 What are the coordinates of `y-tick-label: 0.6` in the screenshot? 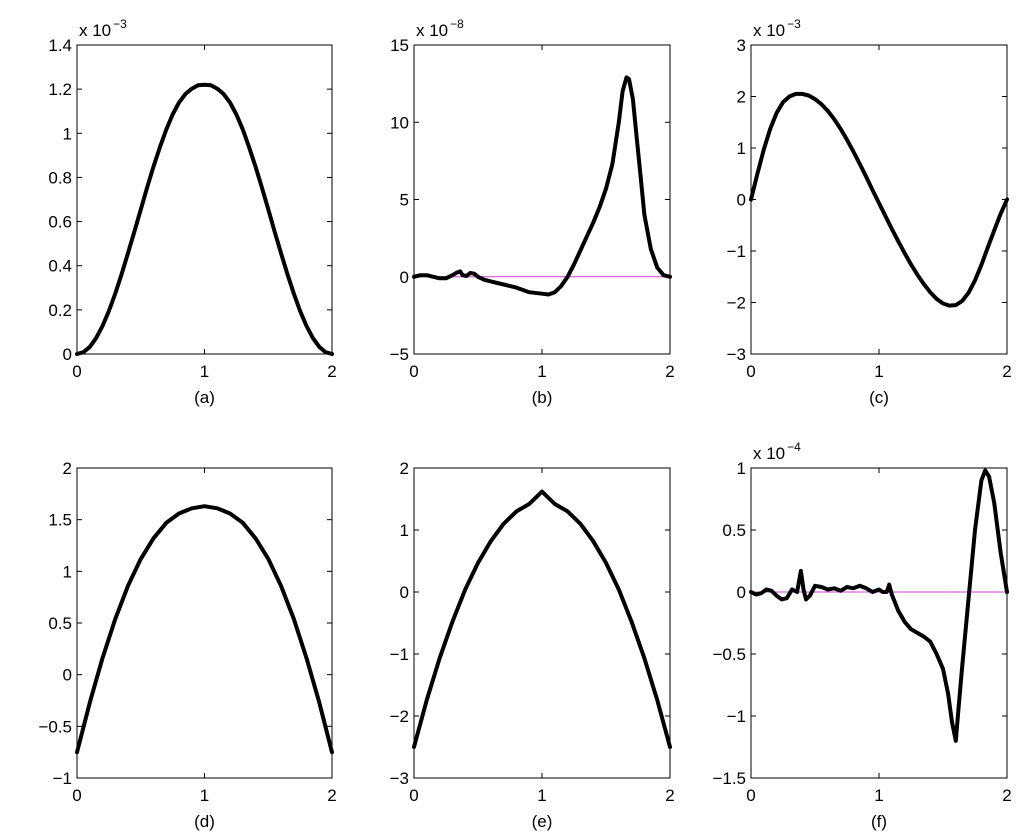 It's located at (60, 222).